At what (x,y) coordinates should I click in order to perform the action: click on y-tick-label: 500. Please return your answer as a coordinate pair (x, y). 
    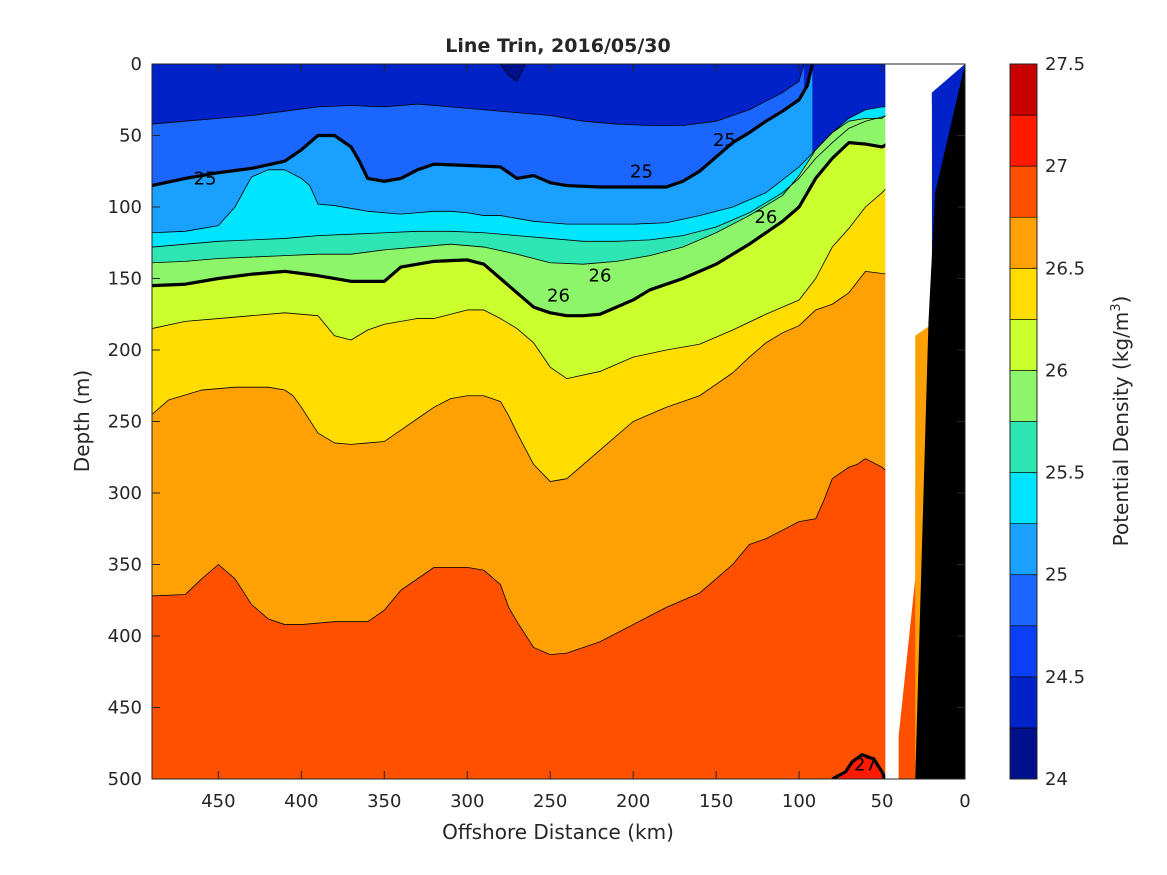
    Looking at the image, I should click on (125, 779).